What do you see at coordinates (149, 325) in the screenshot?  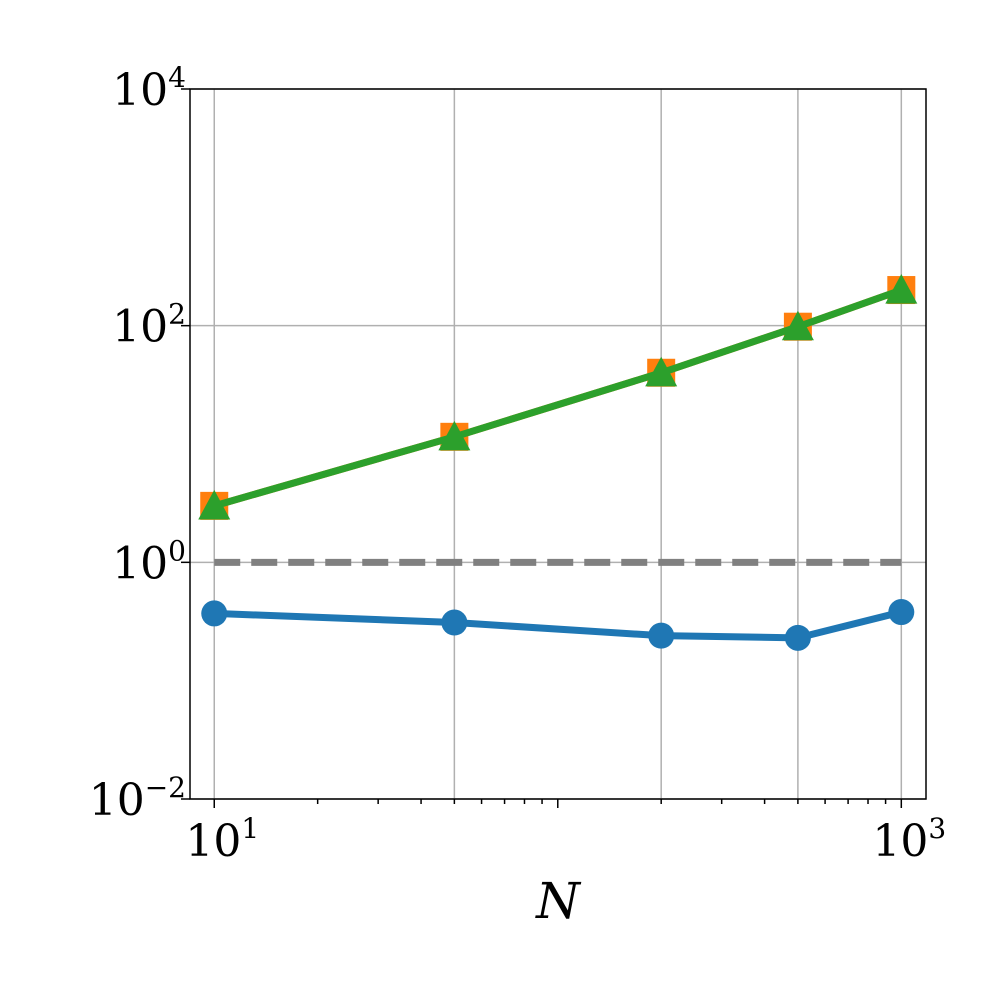 I see `y-tick-label: 10²` at bounding box center [149, 325].